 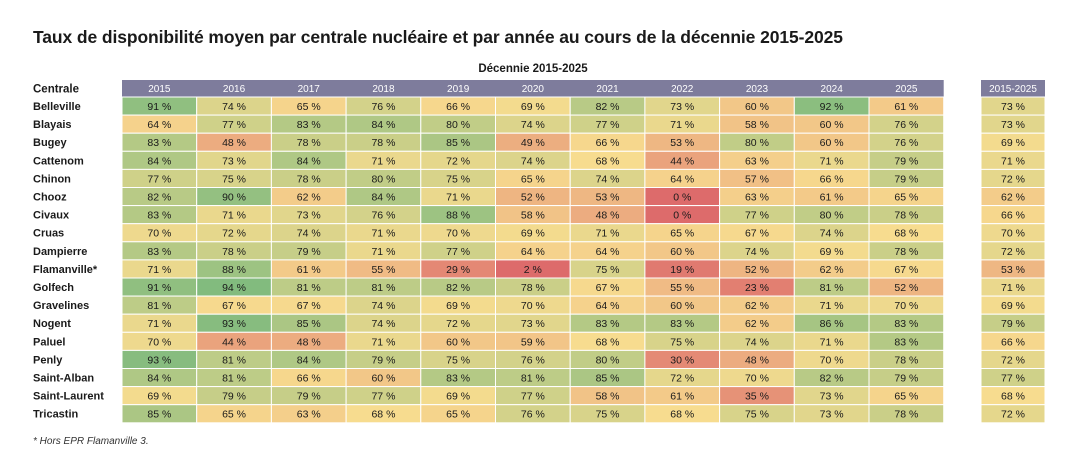 I want to click on row-label-chooz: Chooz, so click(x=50, y=198).